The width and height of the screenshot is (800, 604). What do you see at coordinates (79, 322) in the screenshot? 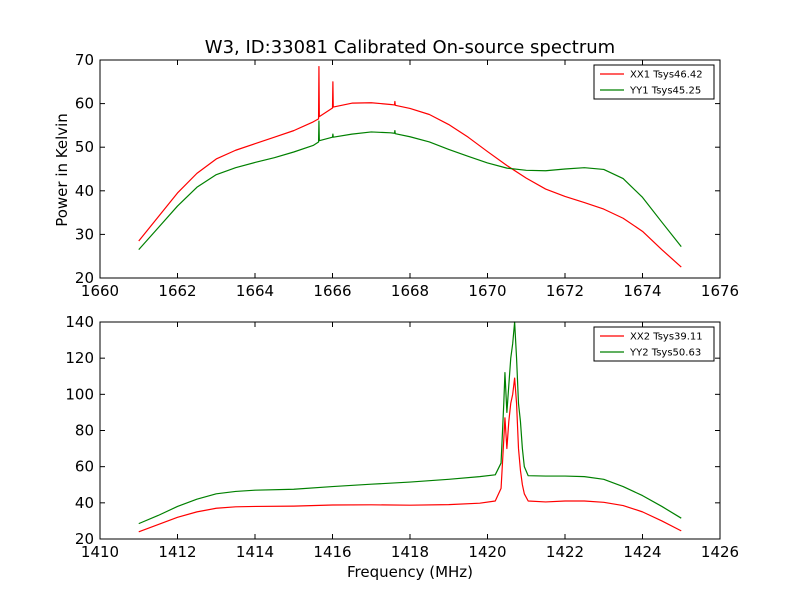
I see `y-tick-label: 140` at bounding box center [79, 322].